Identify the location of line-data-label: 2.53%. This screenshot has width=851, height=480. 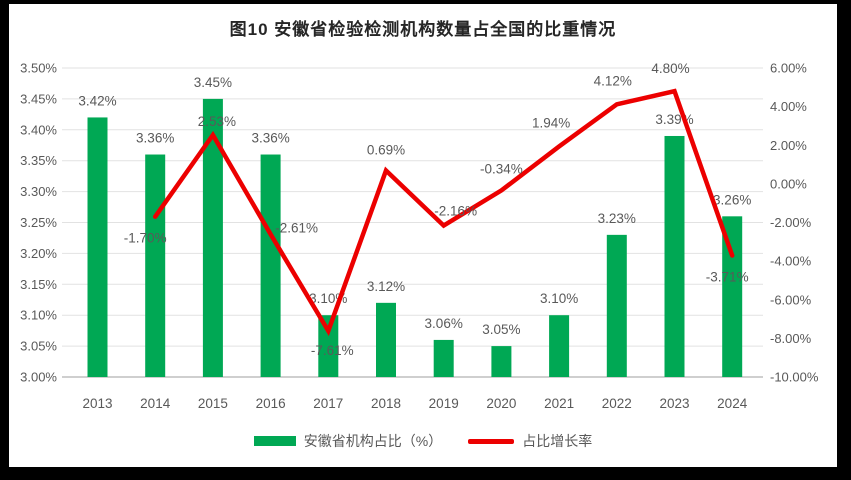
(217, 121).